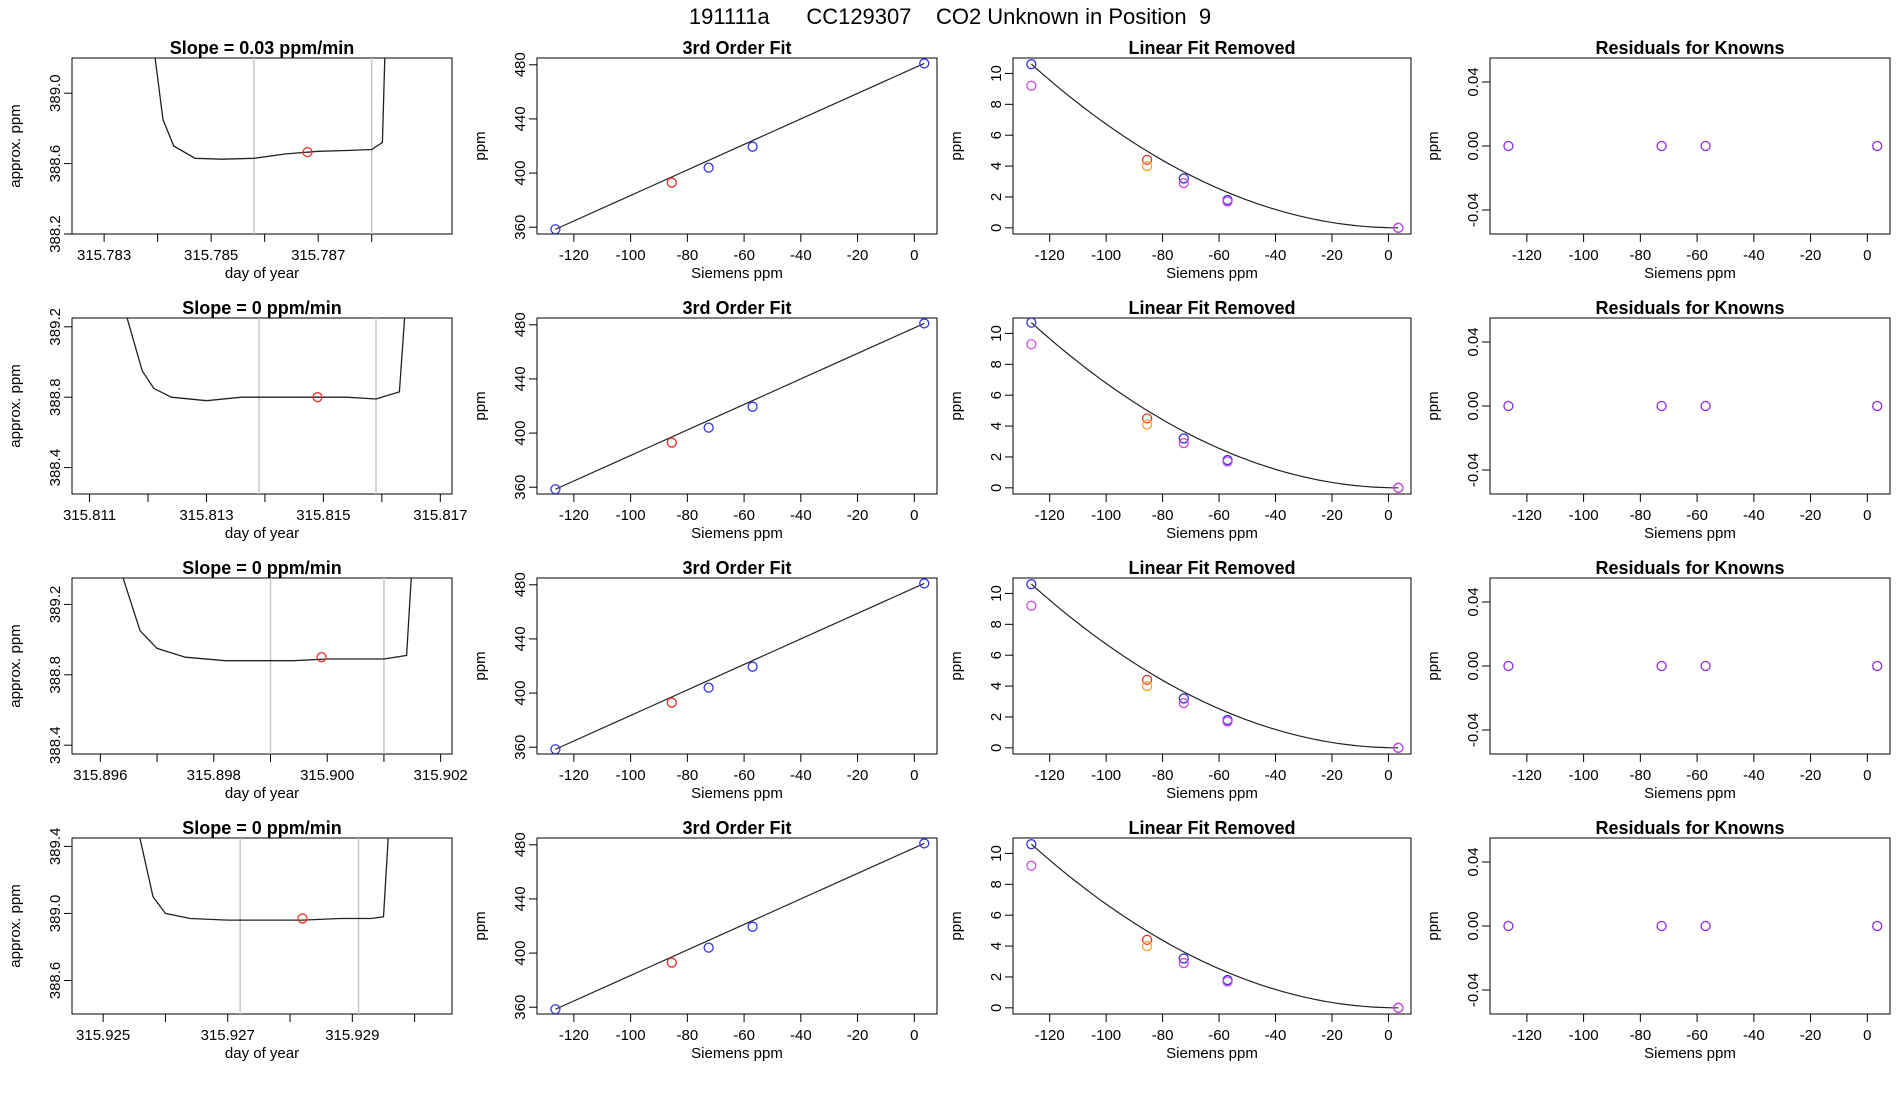 The width and height of the screenshot is (1900, 1100). What do you see at coordinates (55, 914) in the screenshot?
I see `y-tick-label: 389.0` at bounding box center [55, 914].